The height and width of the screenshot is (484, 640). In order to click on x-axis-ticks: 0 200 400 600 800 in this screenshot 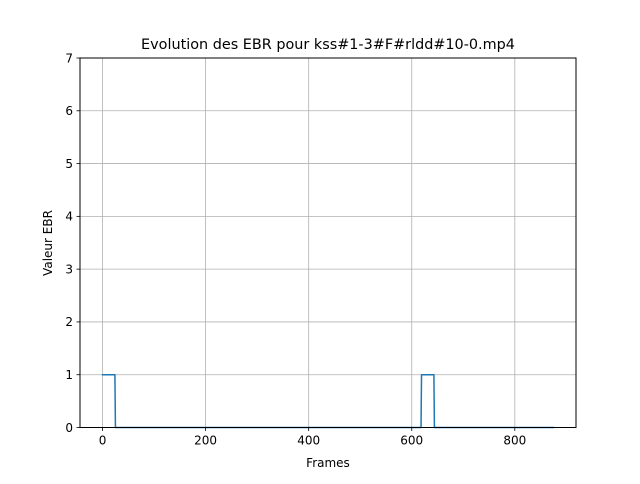, I will do `click(312, 437)`.